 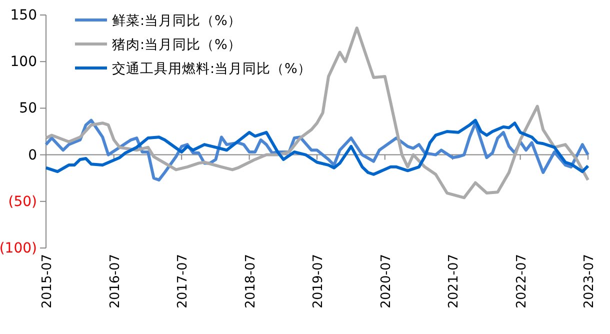 What do you see at coordinates (177, 45) in the screenshot?
I see `legend-label: 猪肉:当月同比（%）` at bounding box center [177, 45].